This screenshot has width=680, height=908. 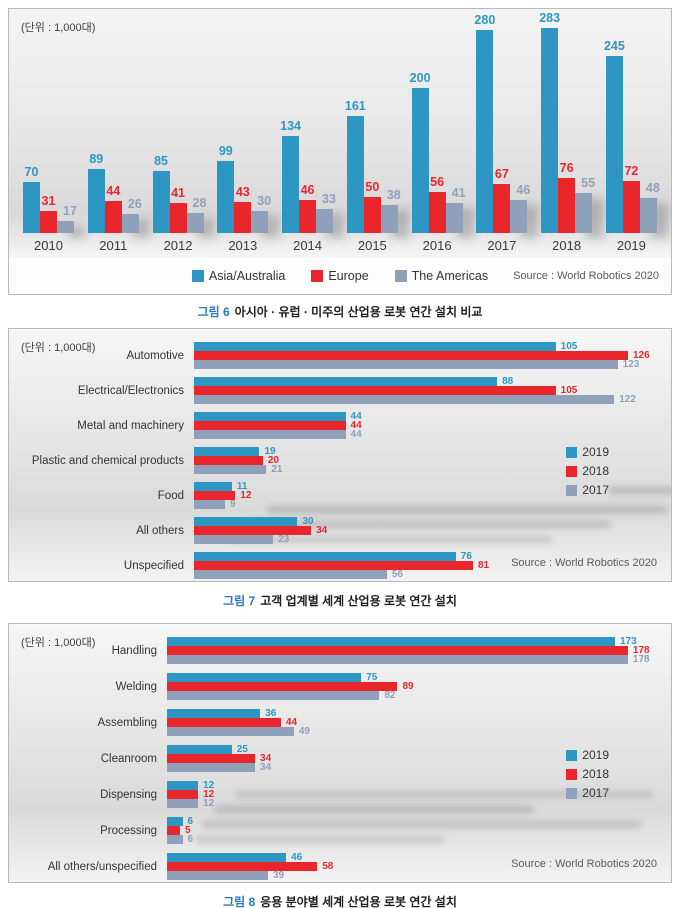 I want to click on bar-line: 39, so click(x=413, y=875).